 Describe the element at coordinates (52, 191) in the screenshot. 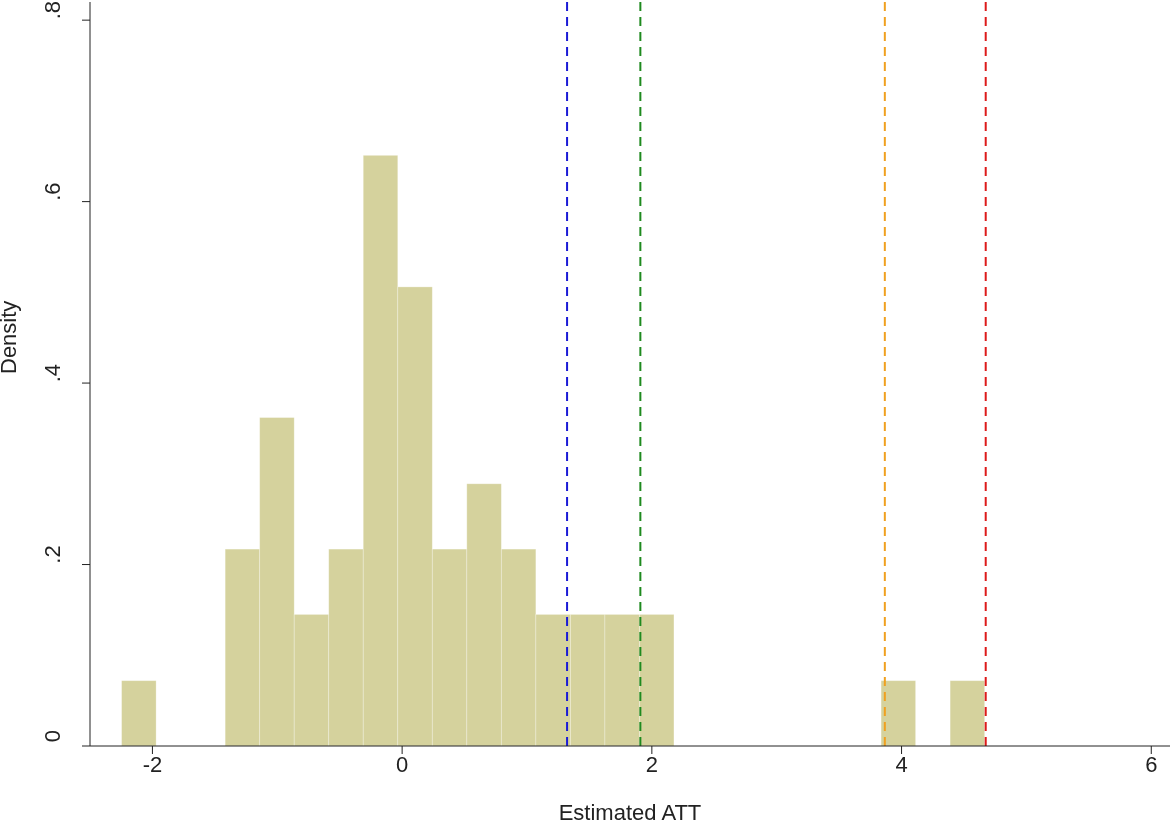

I see `y-tick-label: .6` at that location.